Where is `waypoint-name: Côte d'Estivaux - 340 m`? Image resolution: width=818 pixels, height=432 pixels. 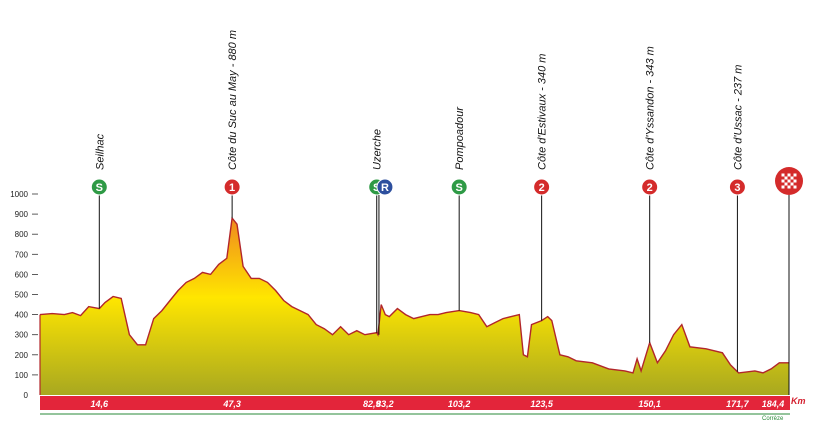
waypoint-name: Côte d'Estivaux - 340 m is located at coordinates (543, 112).